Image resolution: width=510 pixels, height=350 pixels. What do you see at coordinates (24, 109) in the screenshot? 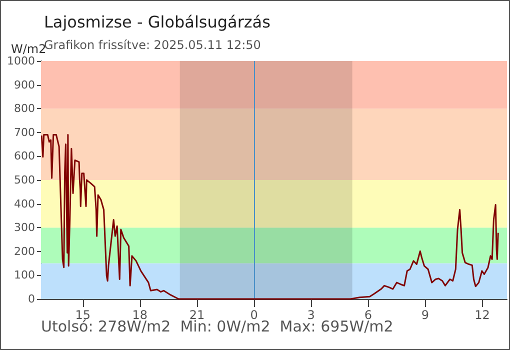
I see `y-tick-label: 800` at bounding box center [24, 109].